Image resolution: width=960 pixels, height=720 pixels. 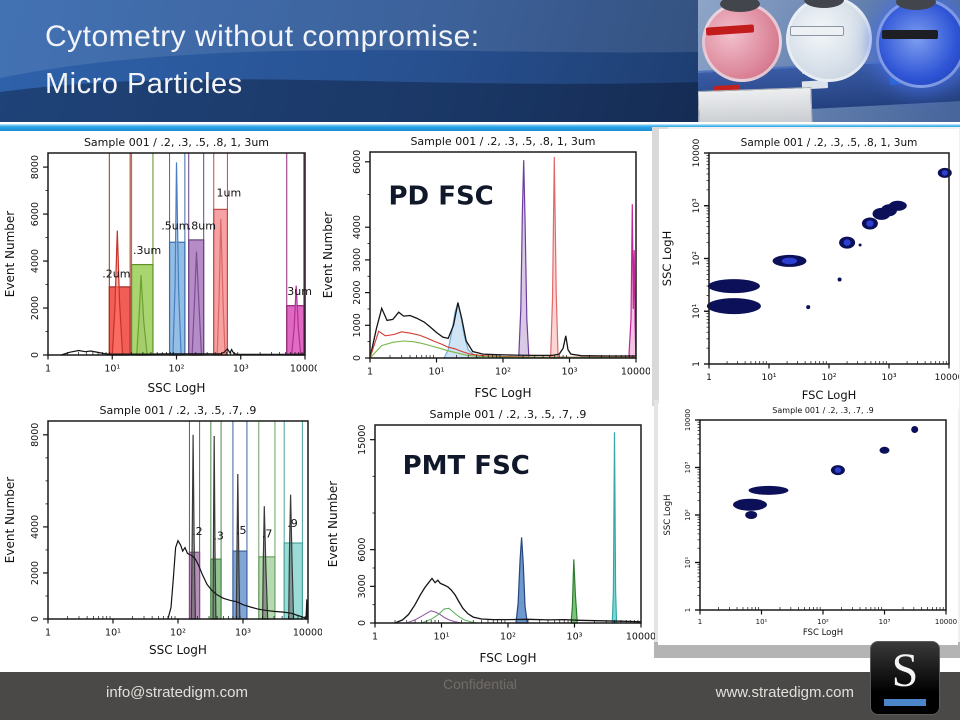 I want to click on svg-text: .7, so click(x=267, y=533).